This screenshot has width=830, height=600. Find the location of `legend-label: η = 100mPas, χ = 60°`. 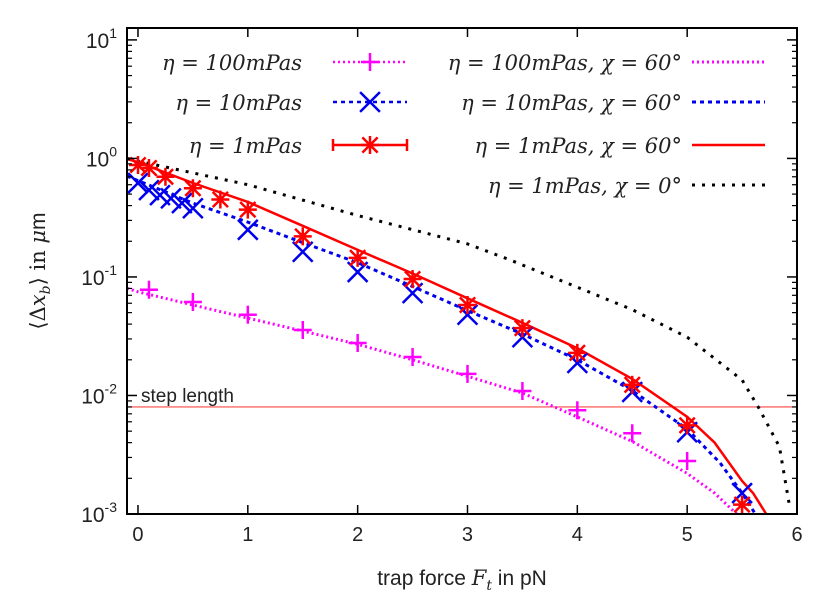

legend-label: η = 100mPas, χ = 60° is located at coordinates (565, 63).